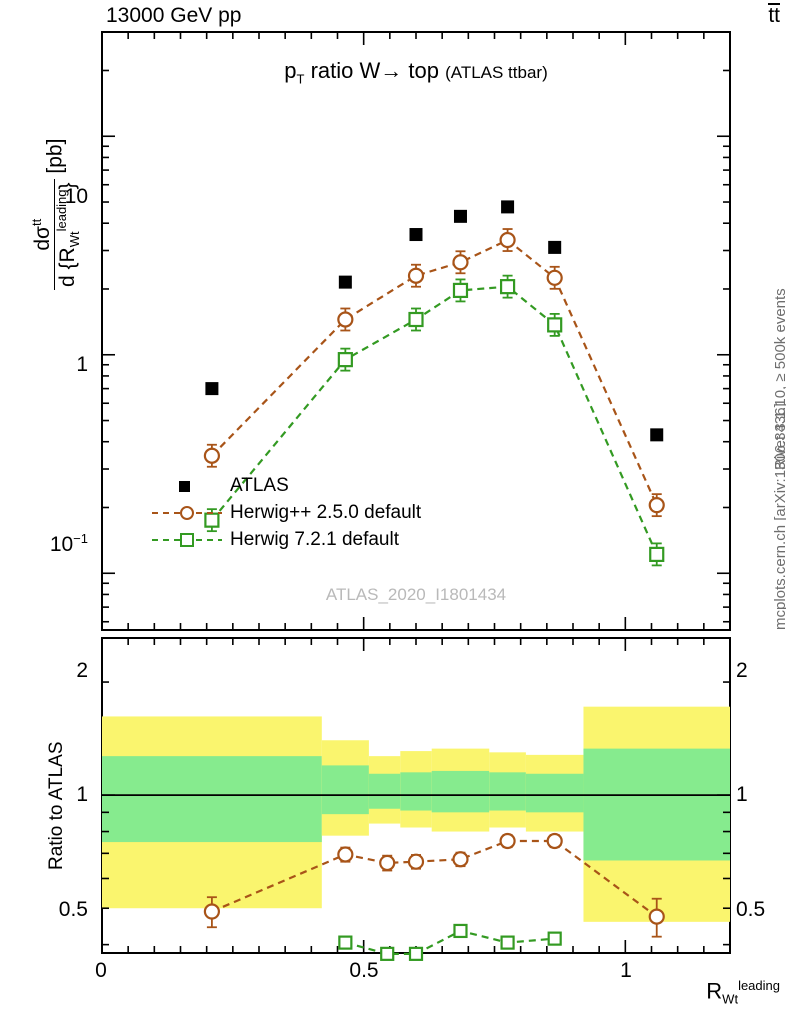  What do you see at coordinates (496, 72) in the screenshot?
I see `title-paren: (ATLAS ttbar)` at bounding box center [496, 72].